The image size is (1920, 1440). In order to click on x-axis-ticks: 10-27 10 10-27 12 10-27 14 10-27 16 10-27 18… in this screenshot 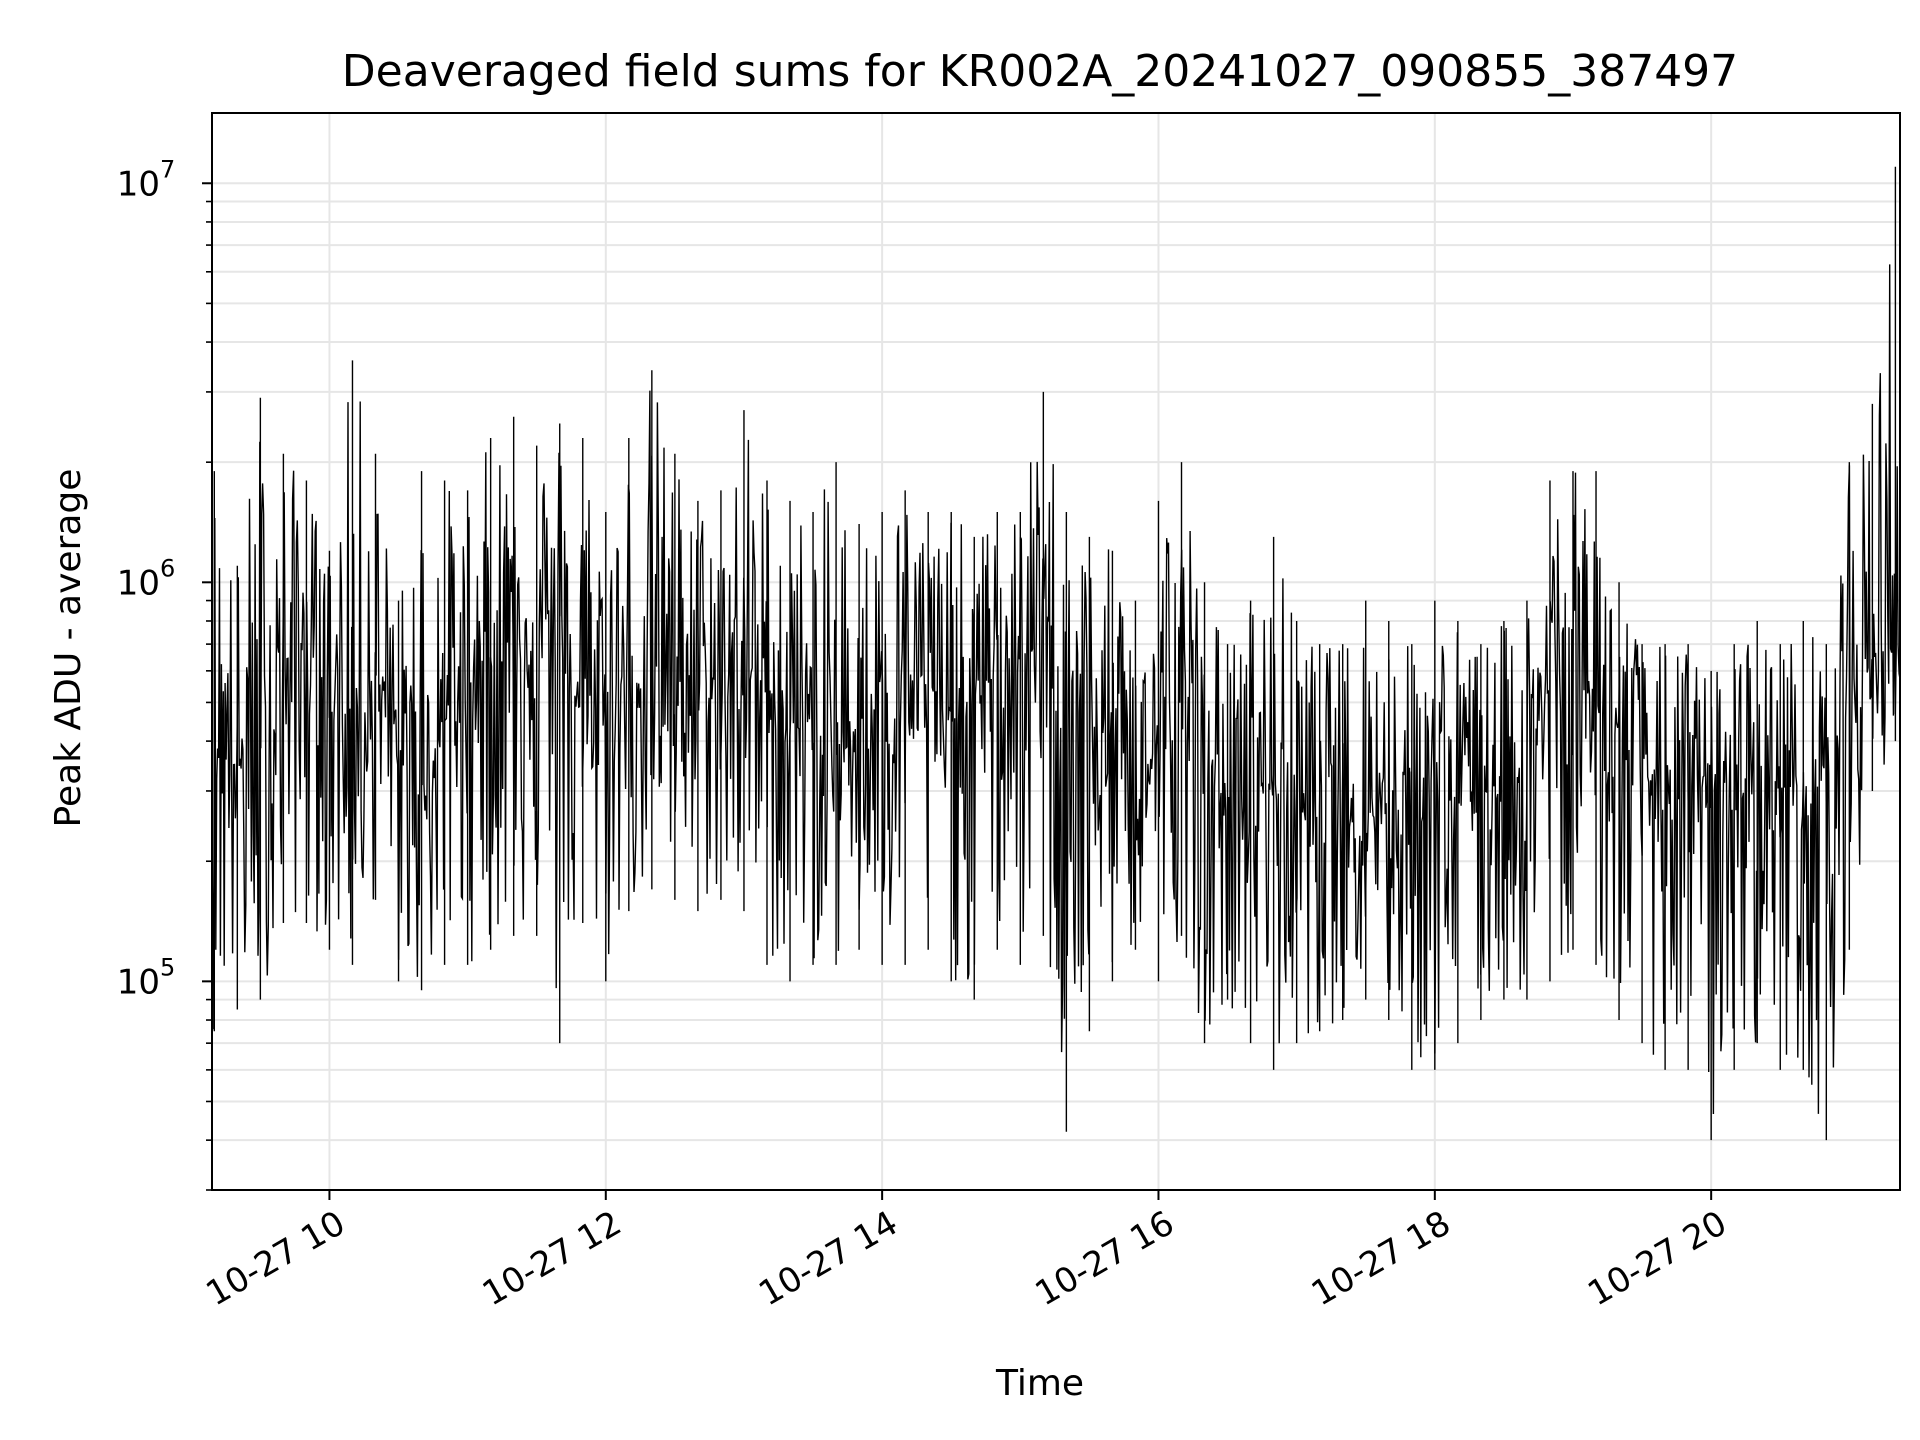, I will do `click(967, 1252)`.